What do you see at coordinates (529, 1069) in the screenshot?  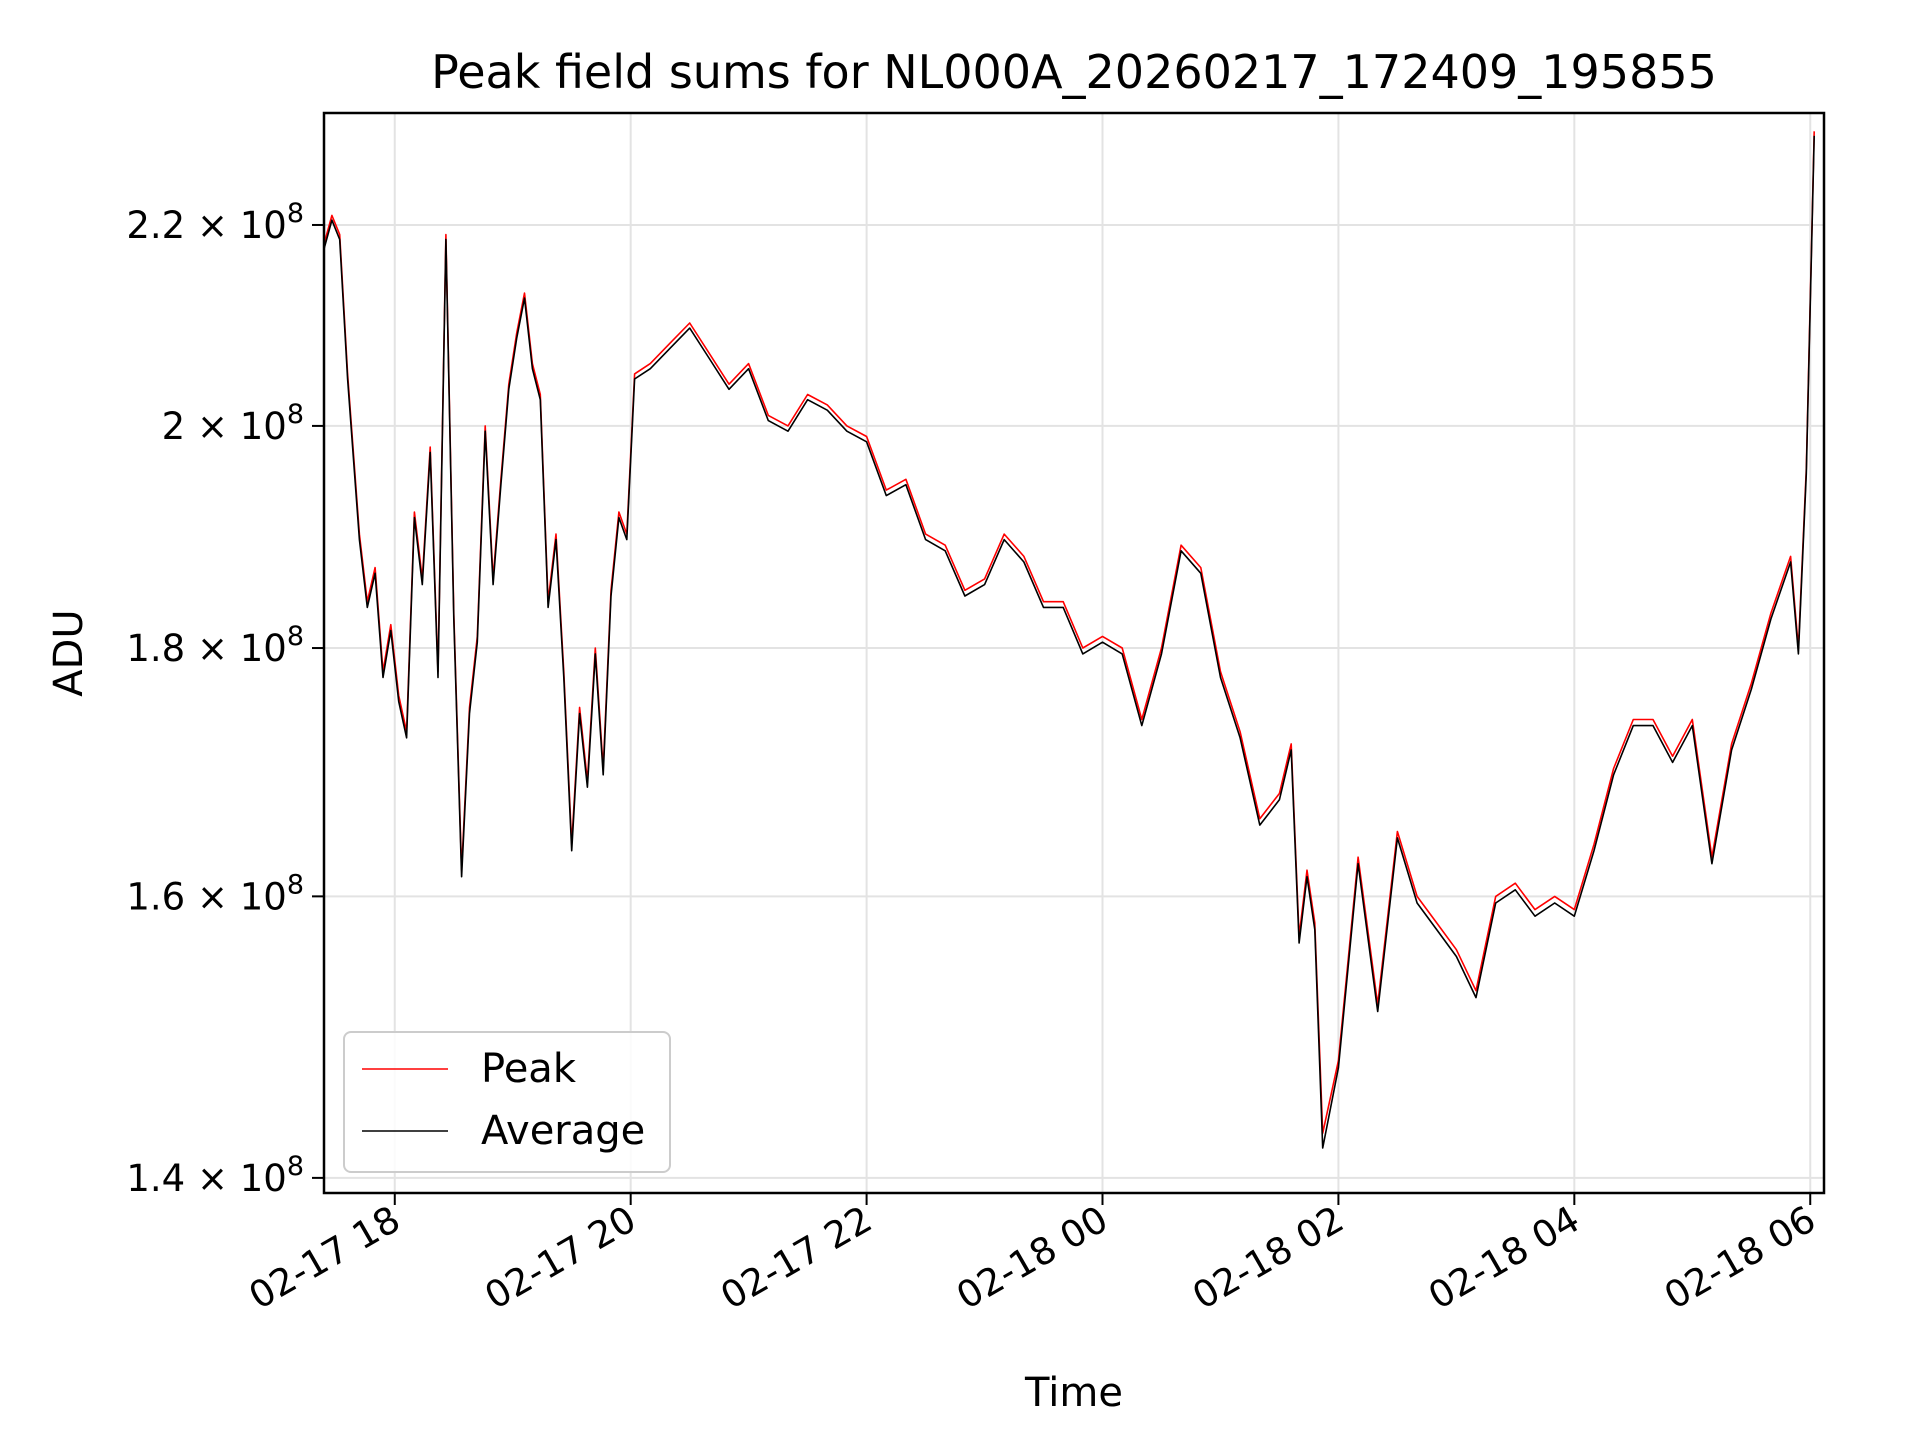 I see `legend-label-peak: Peak` at bounding box center [529, 1069].